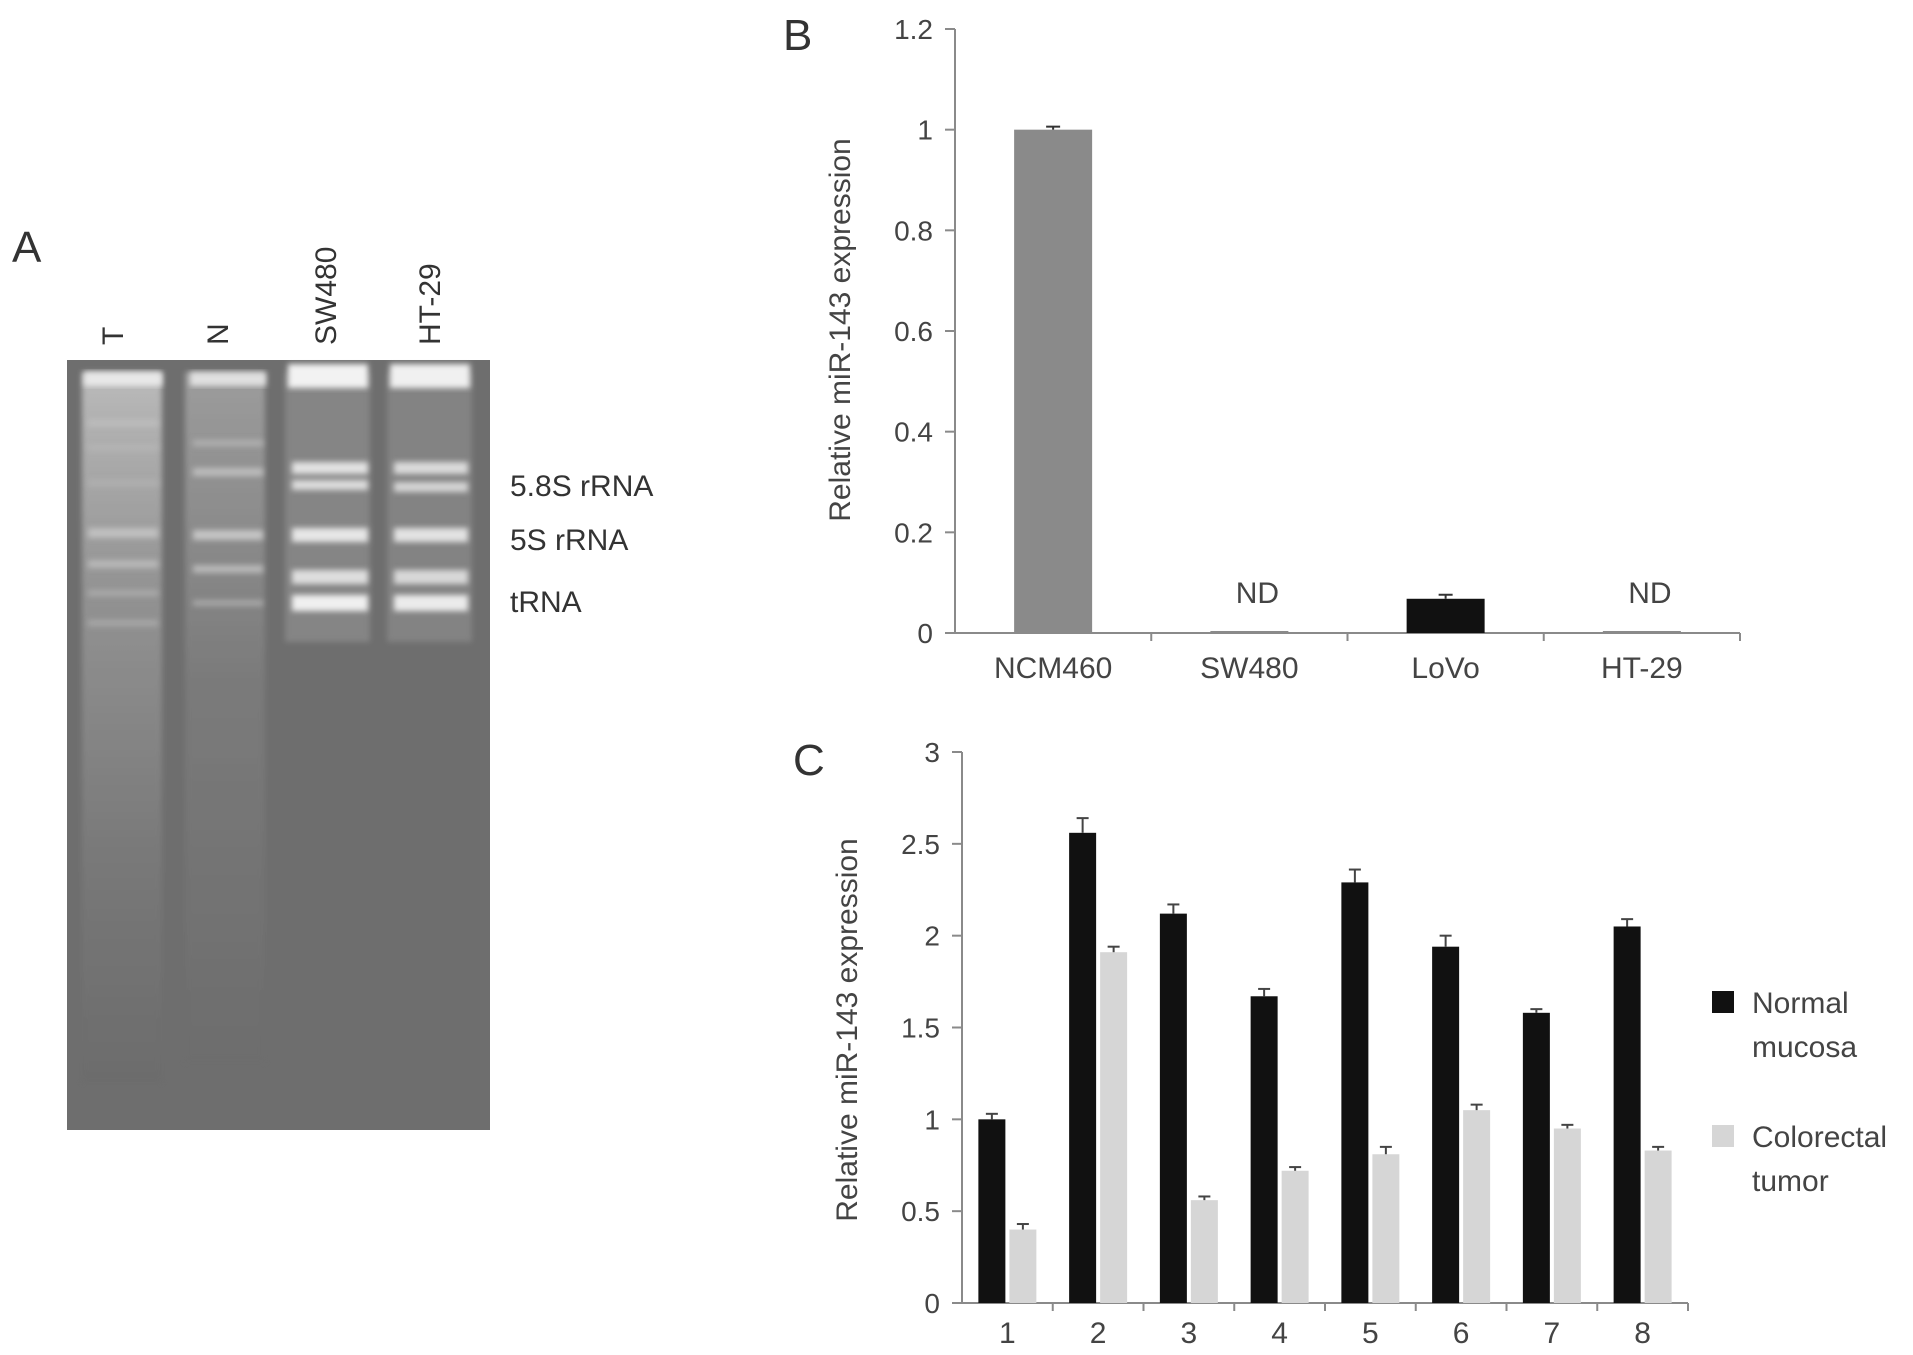 The height and width of the screenshot is (1355, 1913). What do you see at coordinates (581, 486) in the screenshot?
I see `gel-band-label: 5.8S rRNA` at bounding box center [581, 486].